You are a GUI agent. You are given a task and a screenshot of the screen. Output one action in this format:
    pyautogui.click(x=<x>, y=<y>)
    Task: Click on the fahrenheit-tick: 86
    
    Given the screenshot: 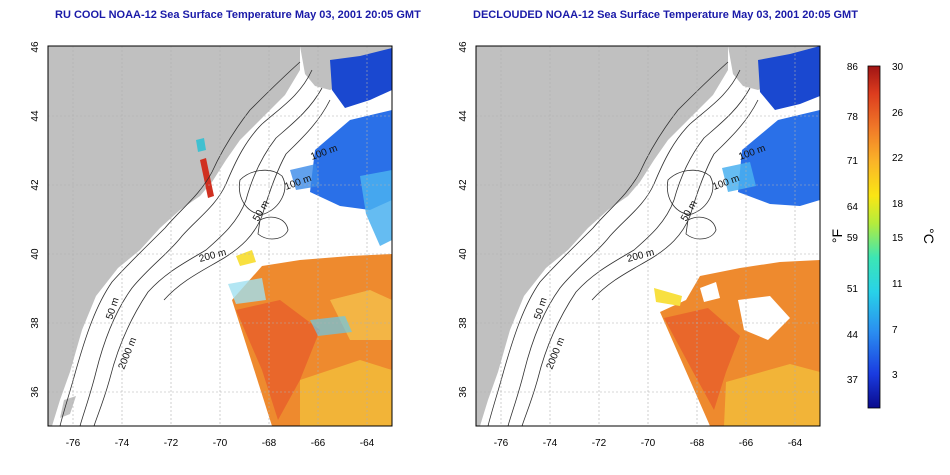 What is the action you would take?
    pyautogui.click(x=853, y=67)
    